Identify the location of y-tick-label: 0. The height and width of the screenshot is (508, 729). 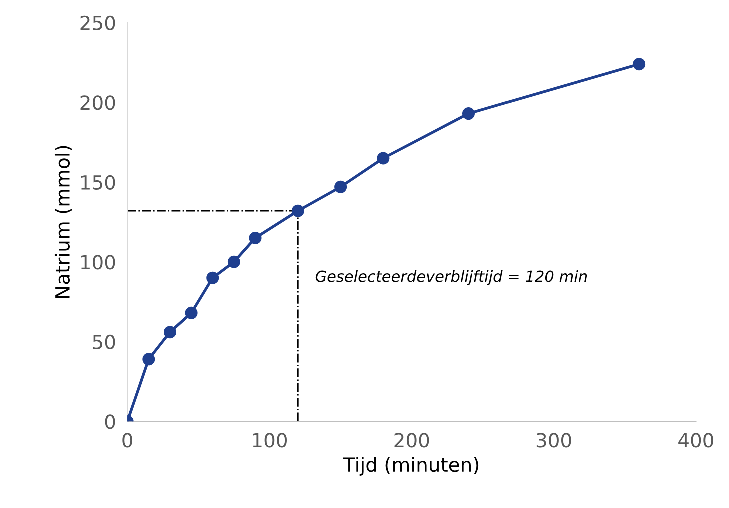
(110, 422).